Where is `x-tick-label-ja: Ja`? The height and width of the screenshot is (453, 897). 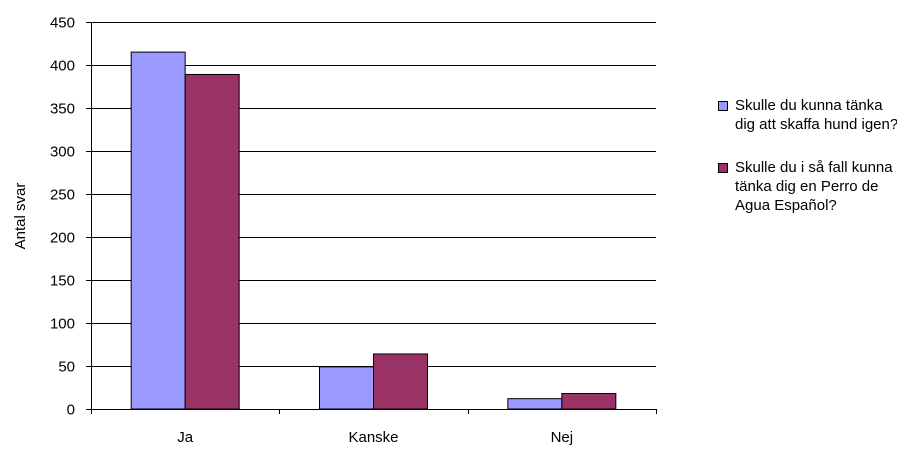 x-tick-label-ja: Ja is located at coordinates (185, 437).